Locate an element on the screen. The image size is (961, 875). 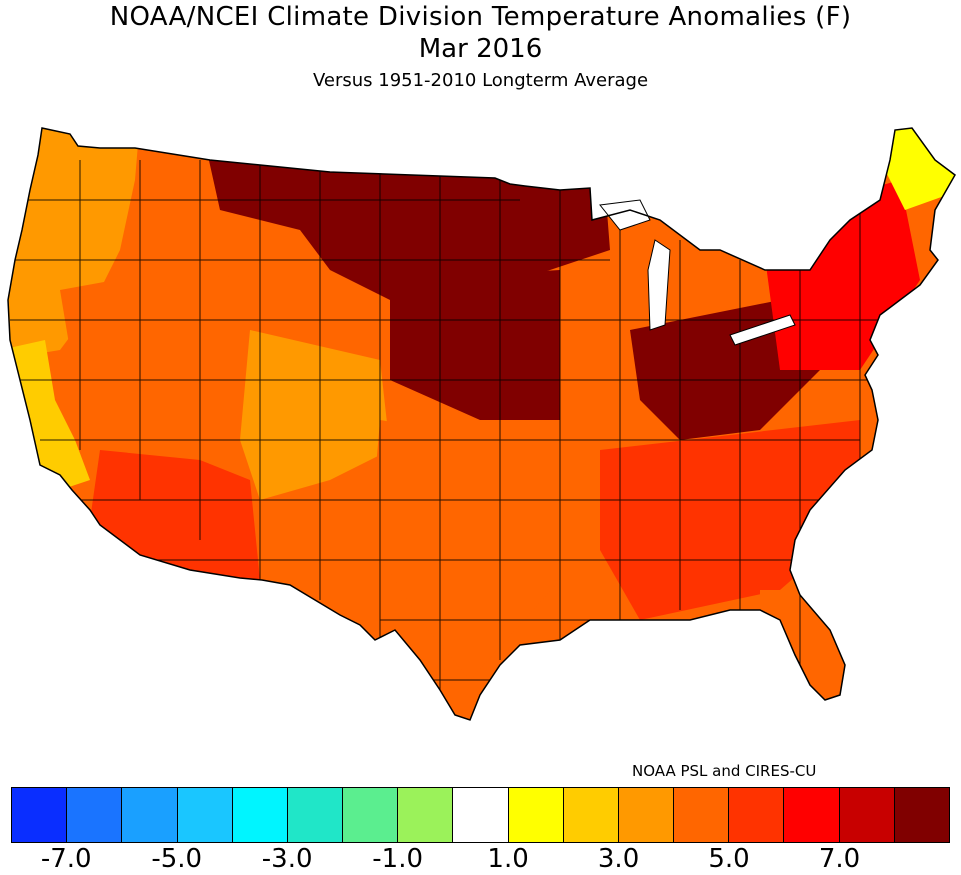
region-ohio-valley is located at coordinates (725, 370).